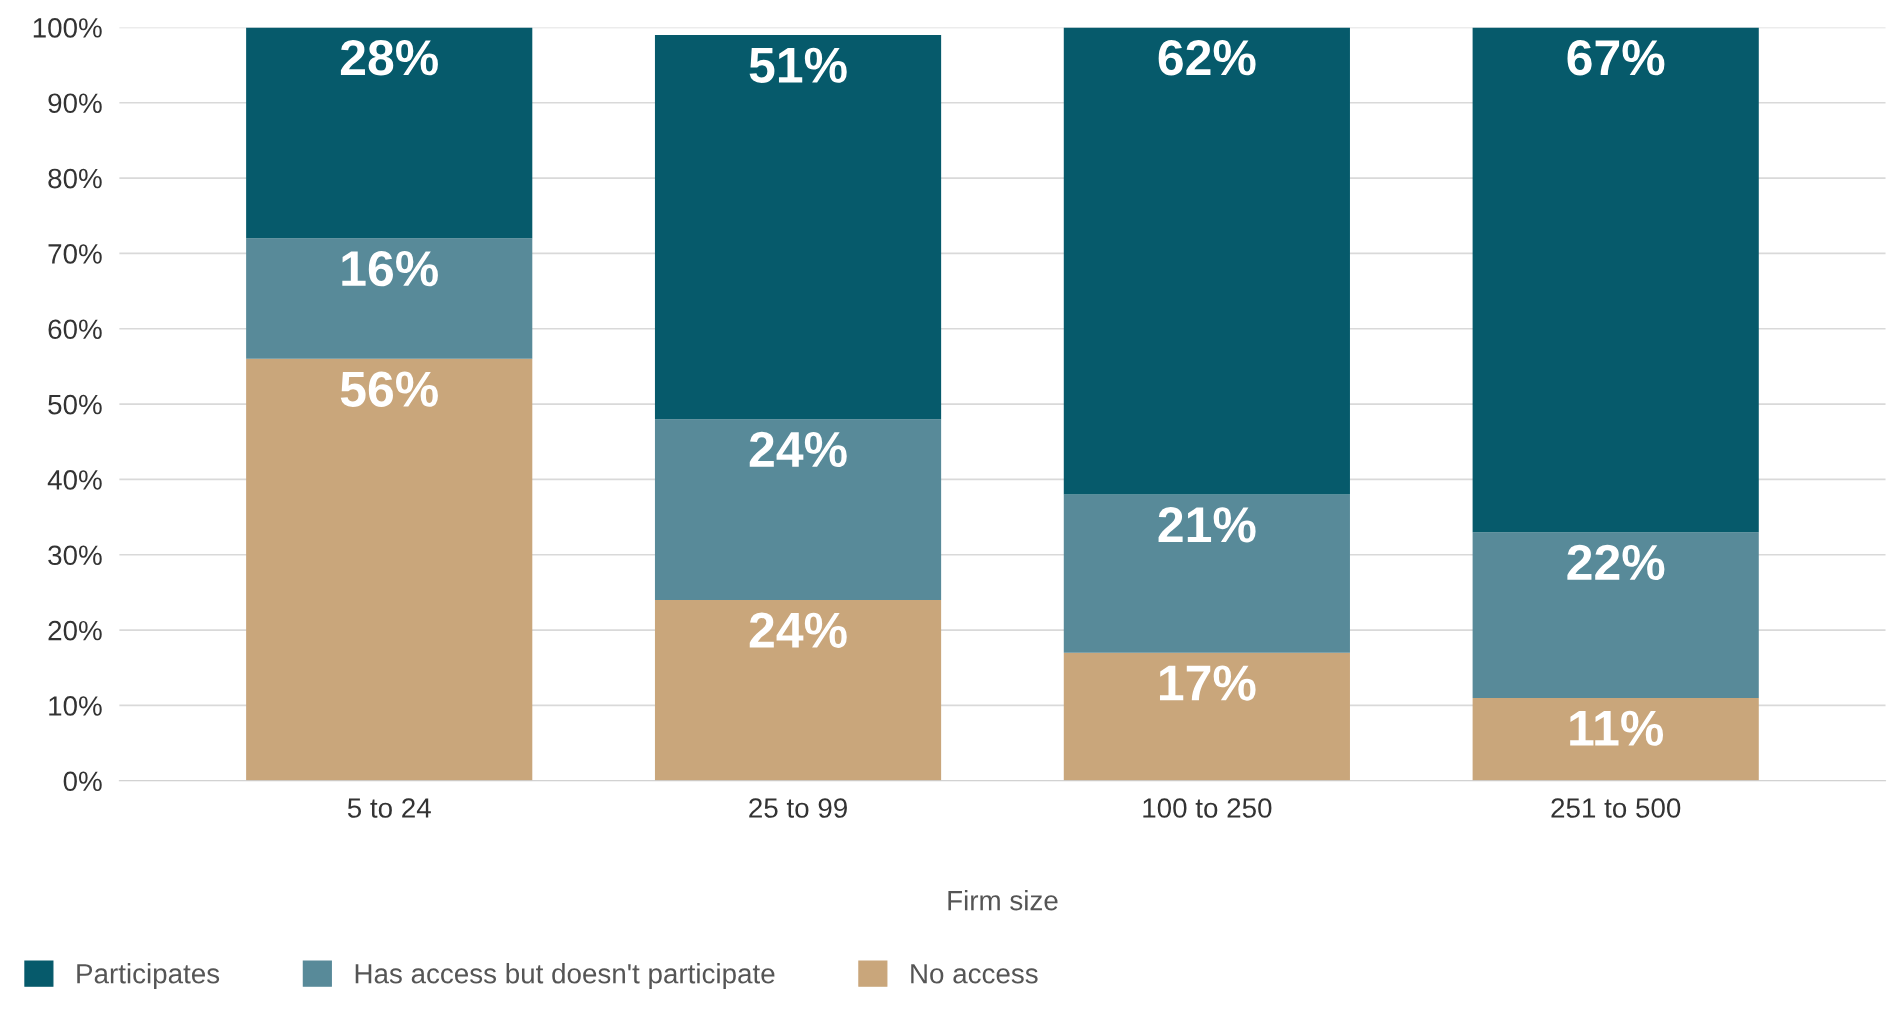  I want to click on y-tick-label: 80%, so click(75, 178).